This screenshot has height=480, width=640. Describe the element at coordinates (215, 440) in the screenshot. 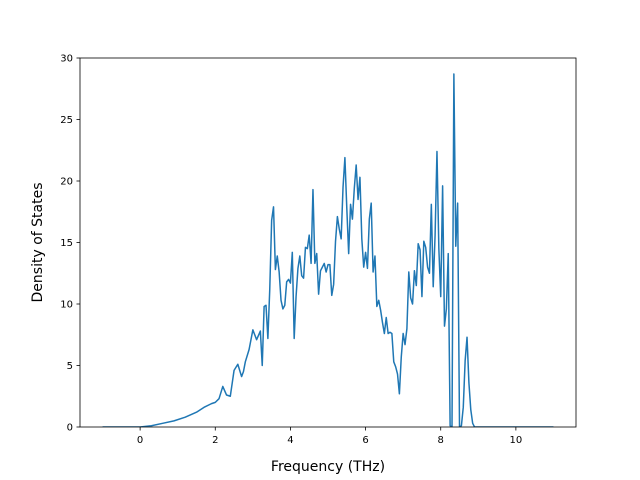

I see `x-tick-label: 2` at that location.